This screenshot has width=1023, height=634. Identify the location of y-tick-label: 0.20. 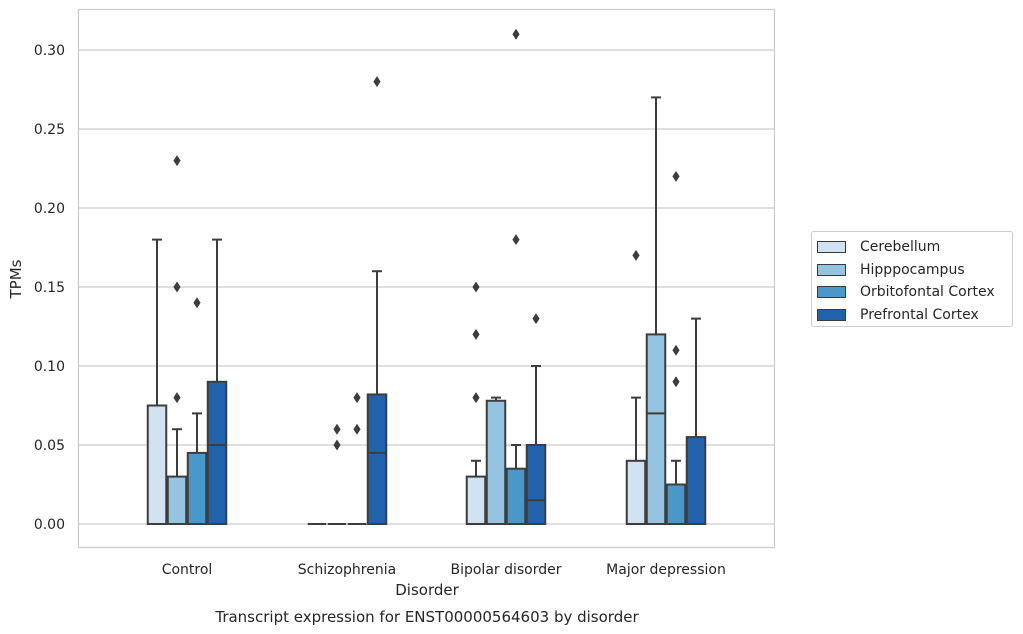
(49, 209).